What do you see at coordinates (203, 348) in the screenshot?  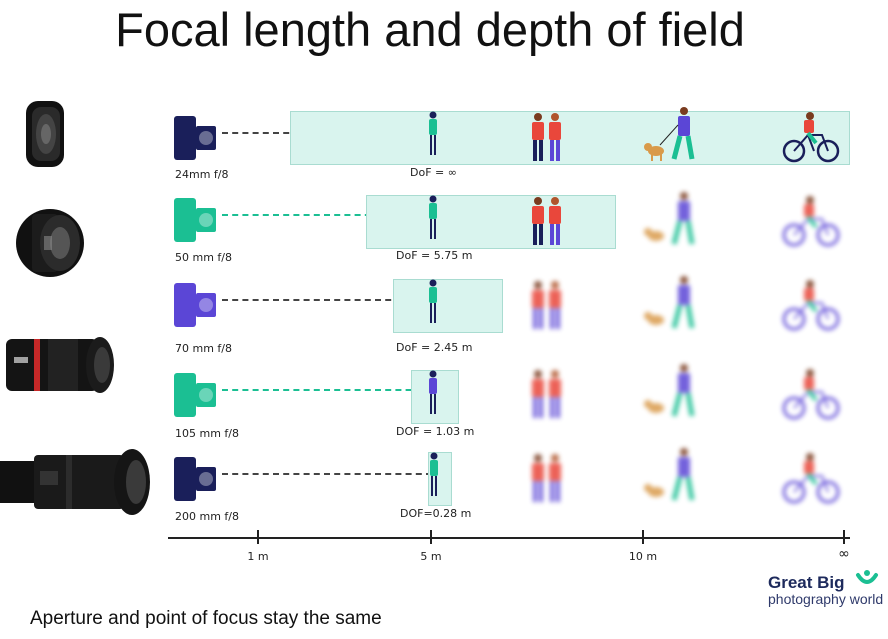 I see `camera-label: 70 mm f/8` at bounding box center [203, 348].